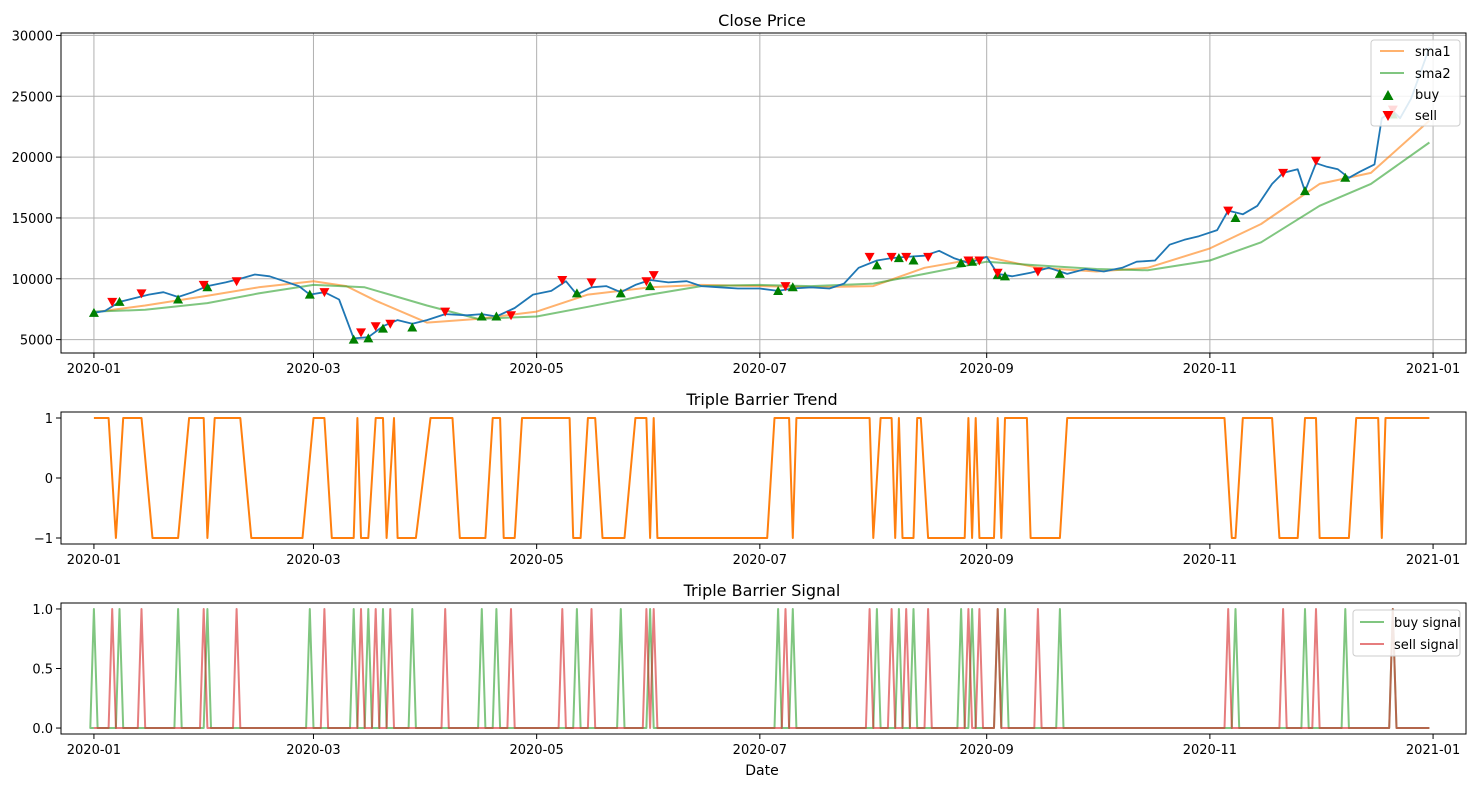  I want to click on trend-y-axis: 1 0 −1, so click(47, 479).